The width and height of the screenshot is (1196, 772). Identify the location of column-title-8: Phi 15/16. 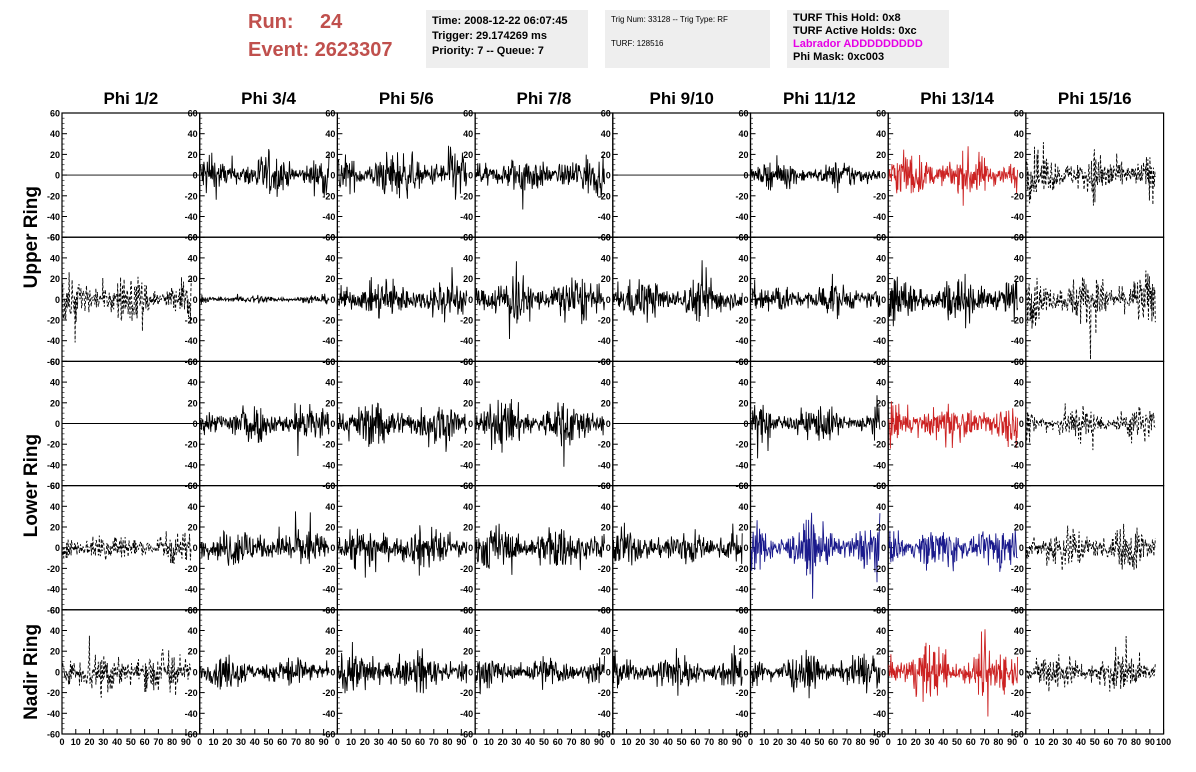
(1095, 98).